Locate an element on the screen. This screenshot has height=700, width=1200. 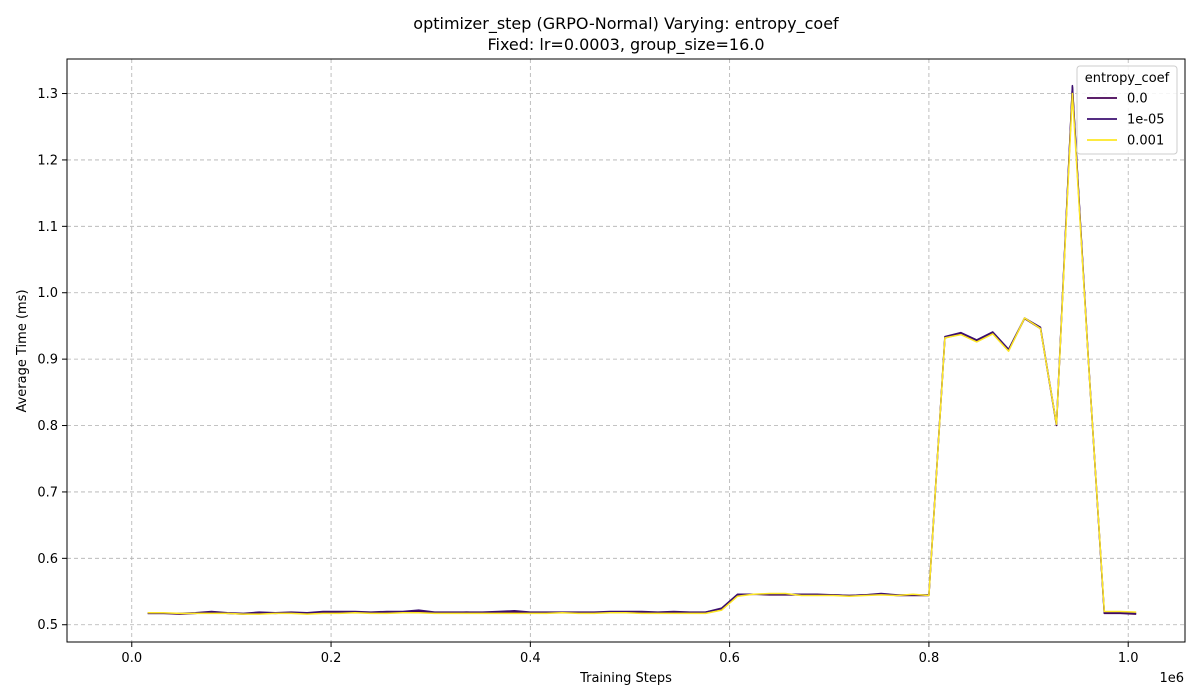
y-tick-label: 0.9 is located at coordinates (47, 360).